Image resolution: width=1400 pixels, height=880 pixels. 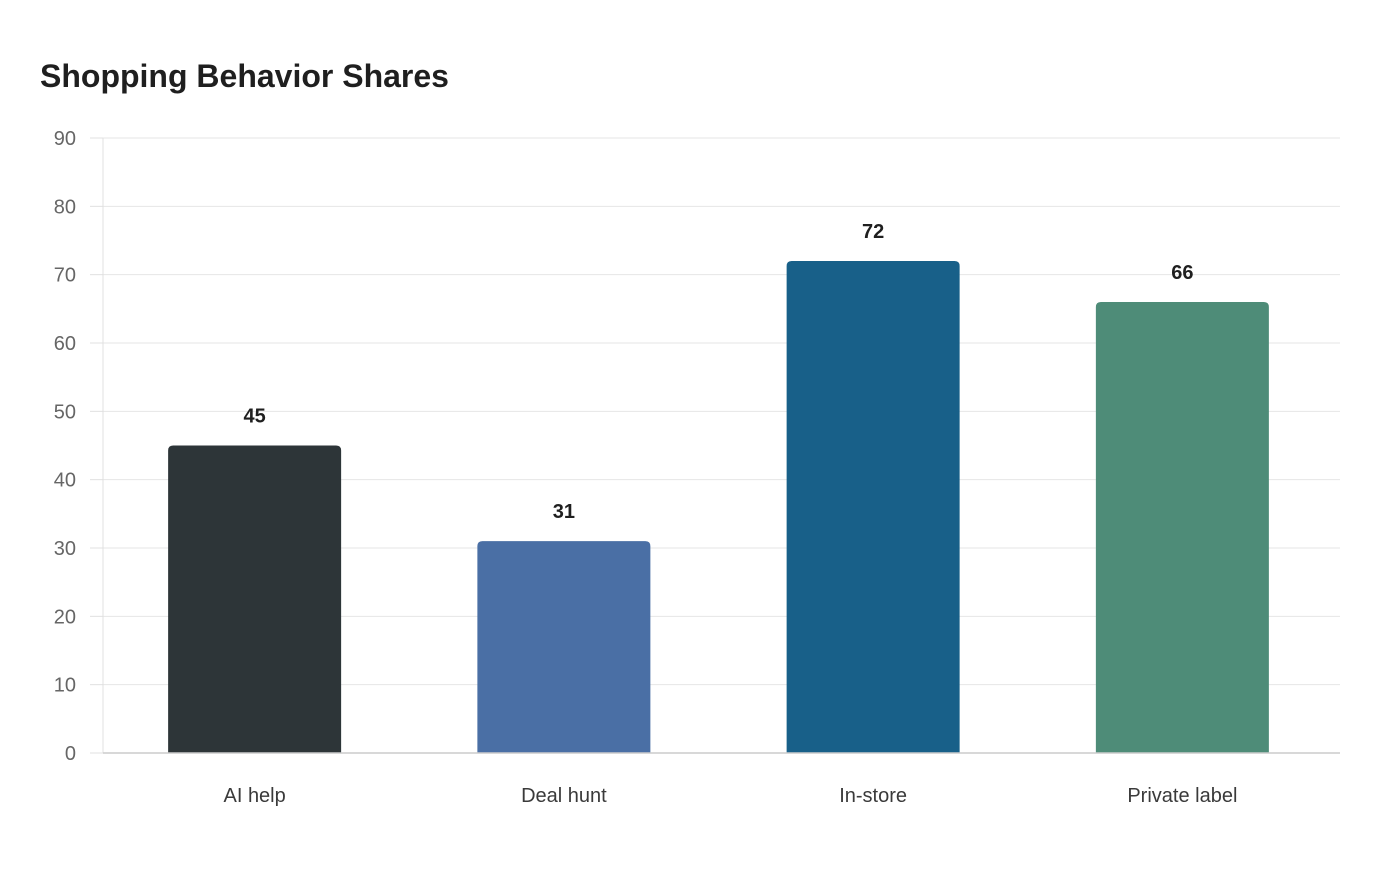 I want to click on y-tick-label: 60, so click(x=65, y=344).